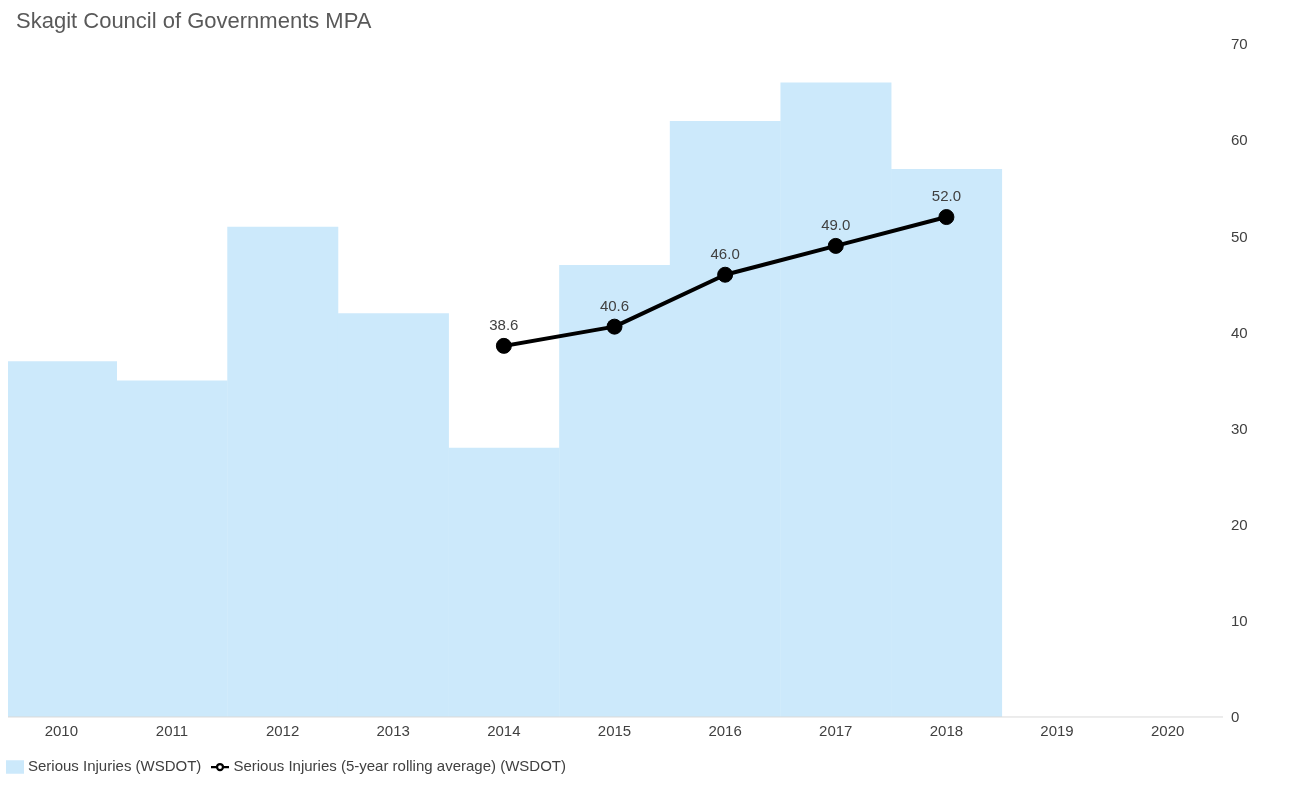  What do you see at coordinates (194, 21) in the screenshot?
I see `chart-title: Skagit Council of Governments MPA` at bounding box center [194, 21].